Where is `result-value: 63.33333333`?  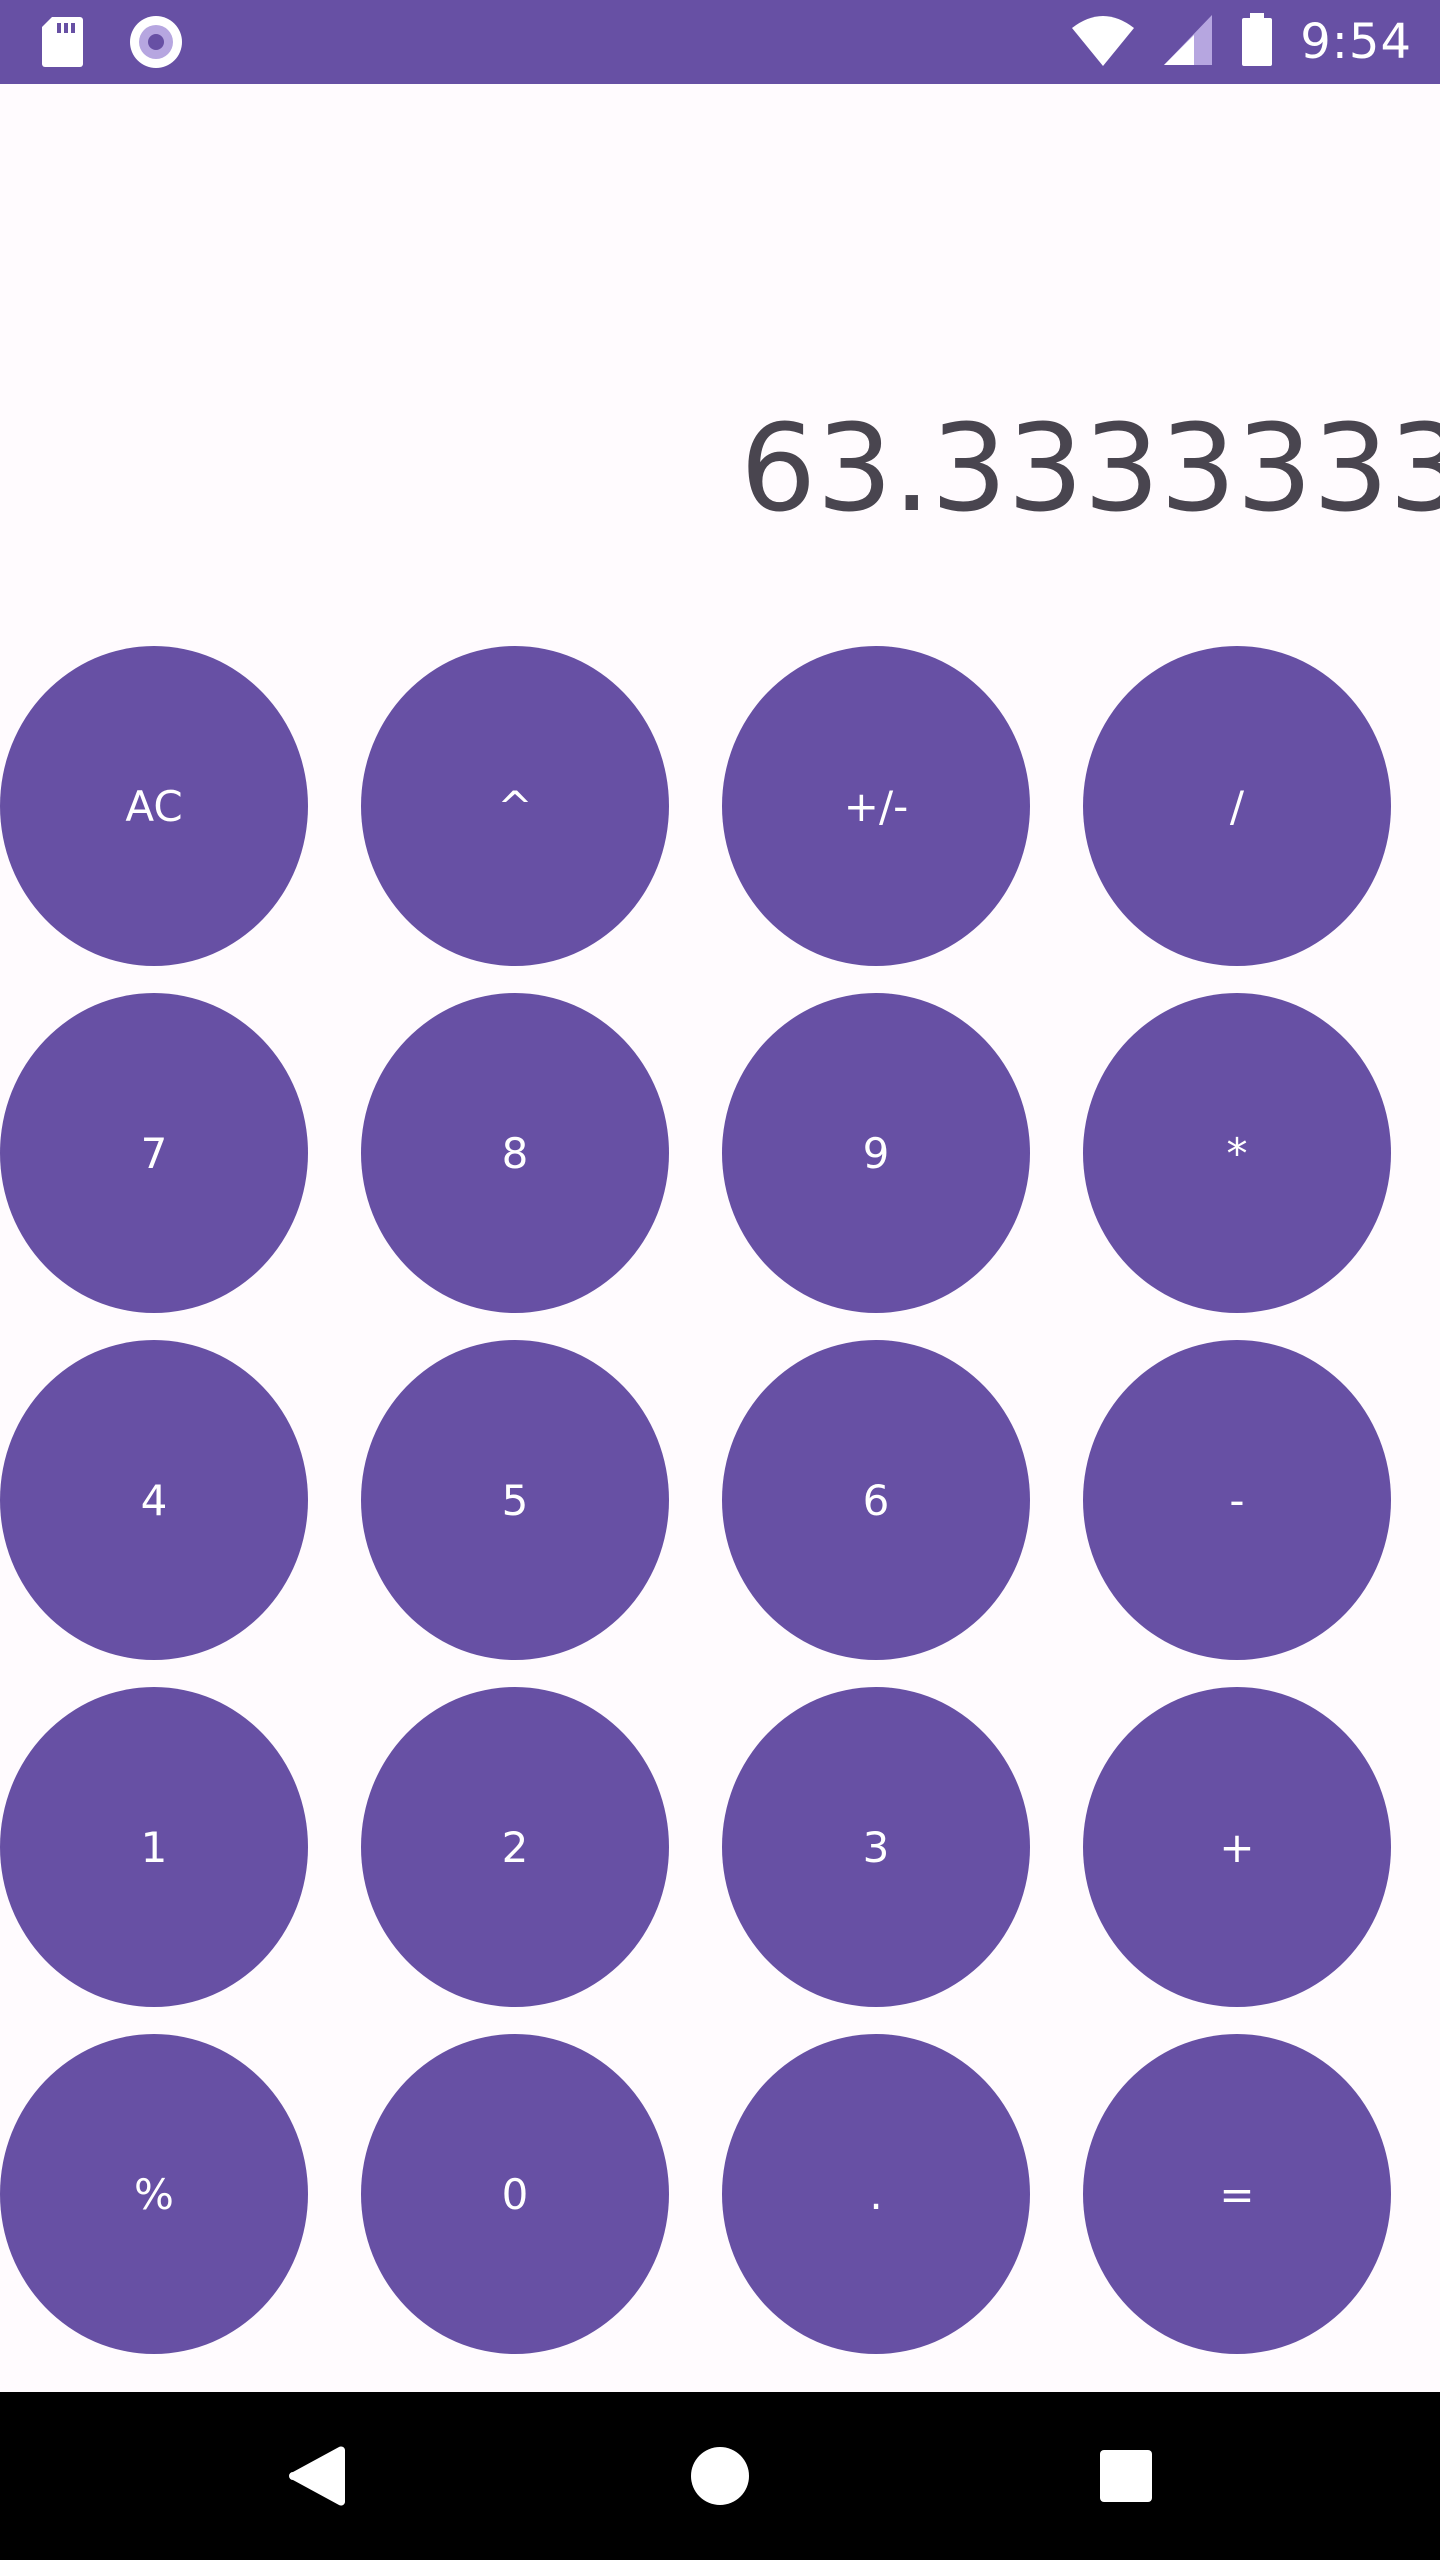
result-value: 63.33333333 is located at coordinates (1090, 469).